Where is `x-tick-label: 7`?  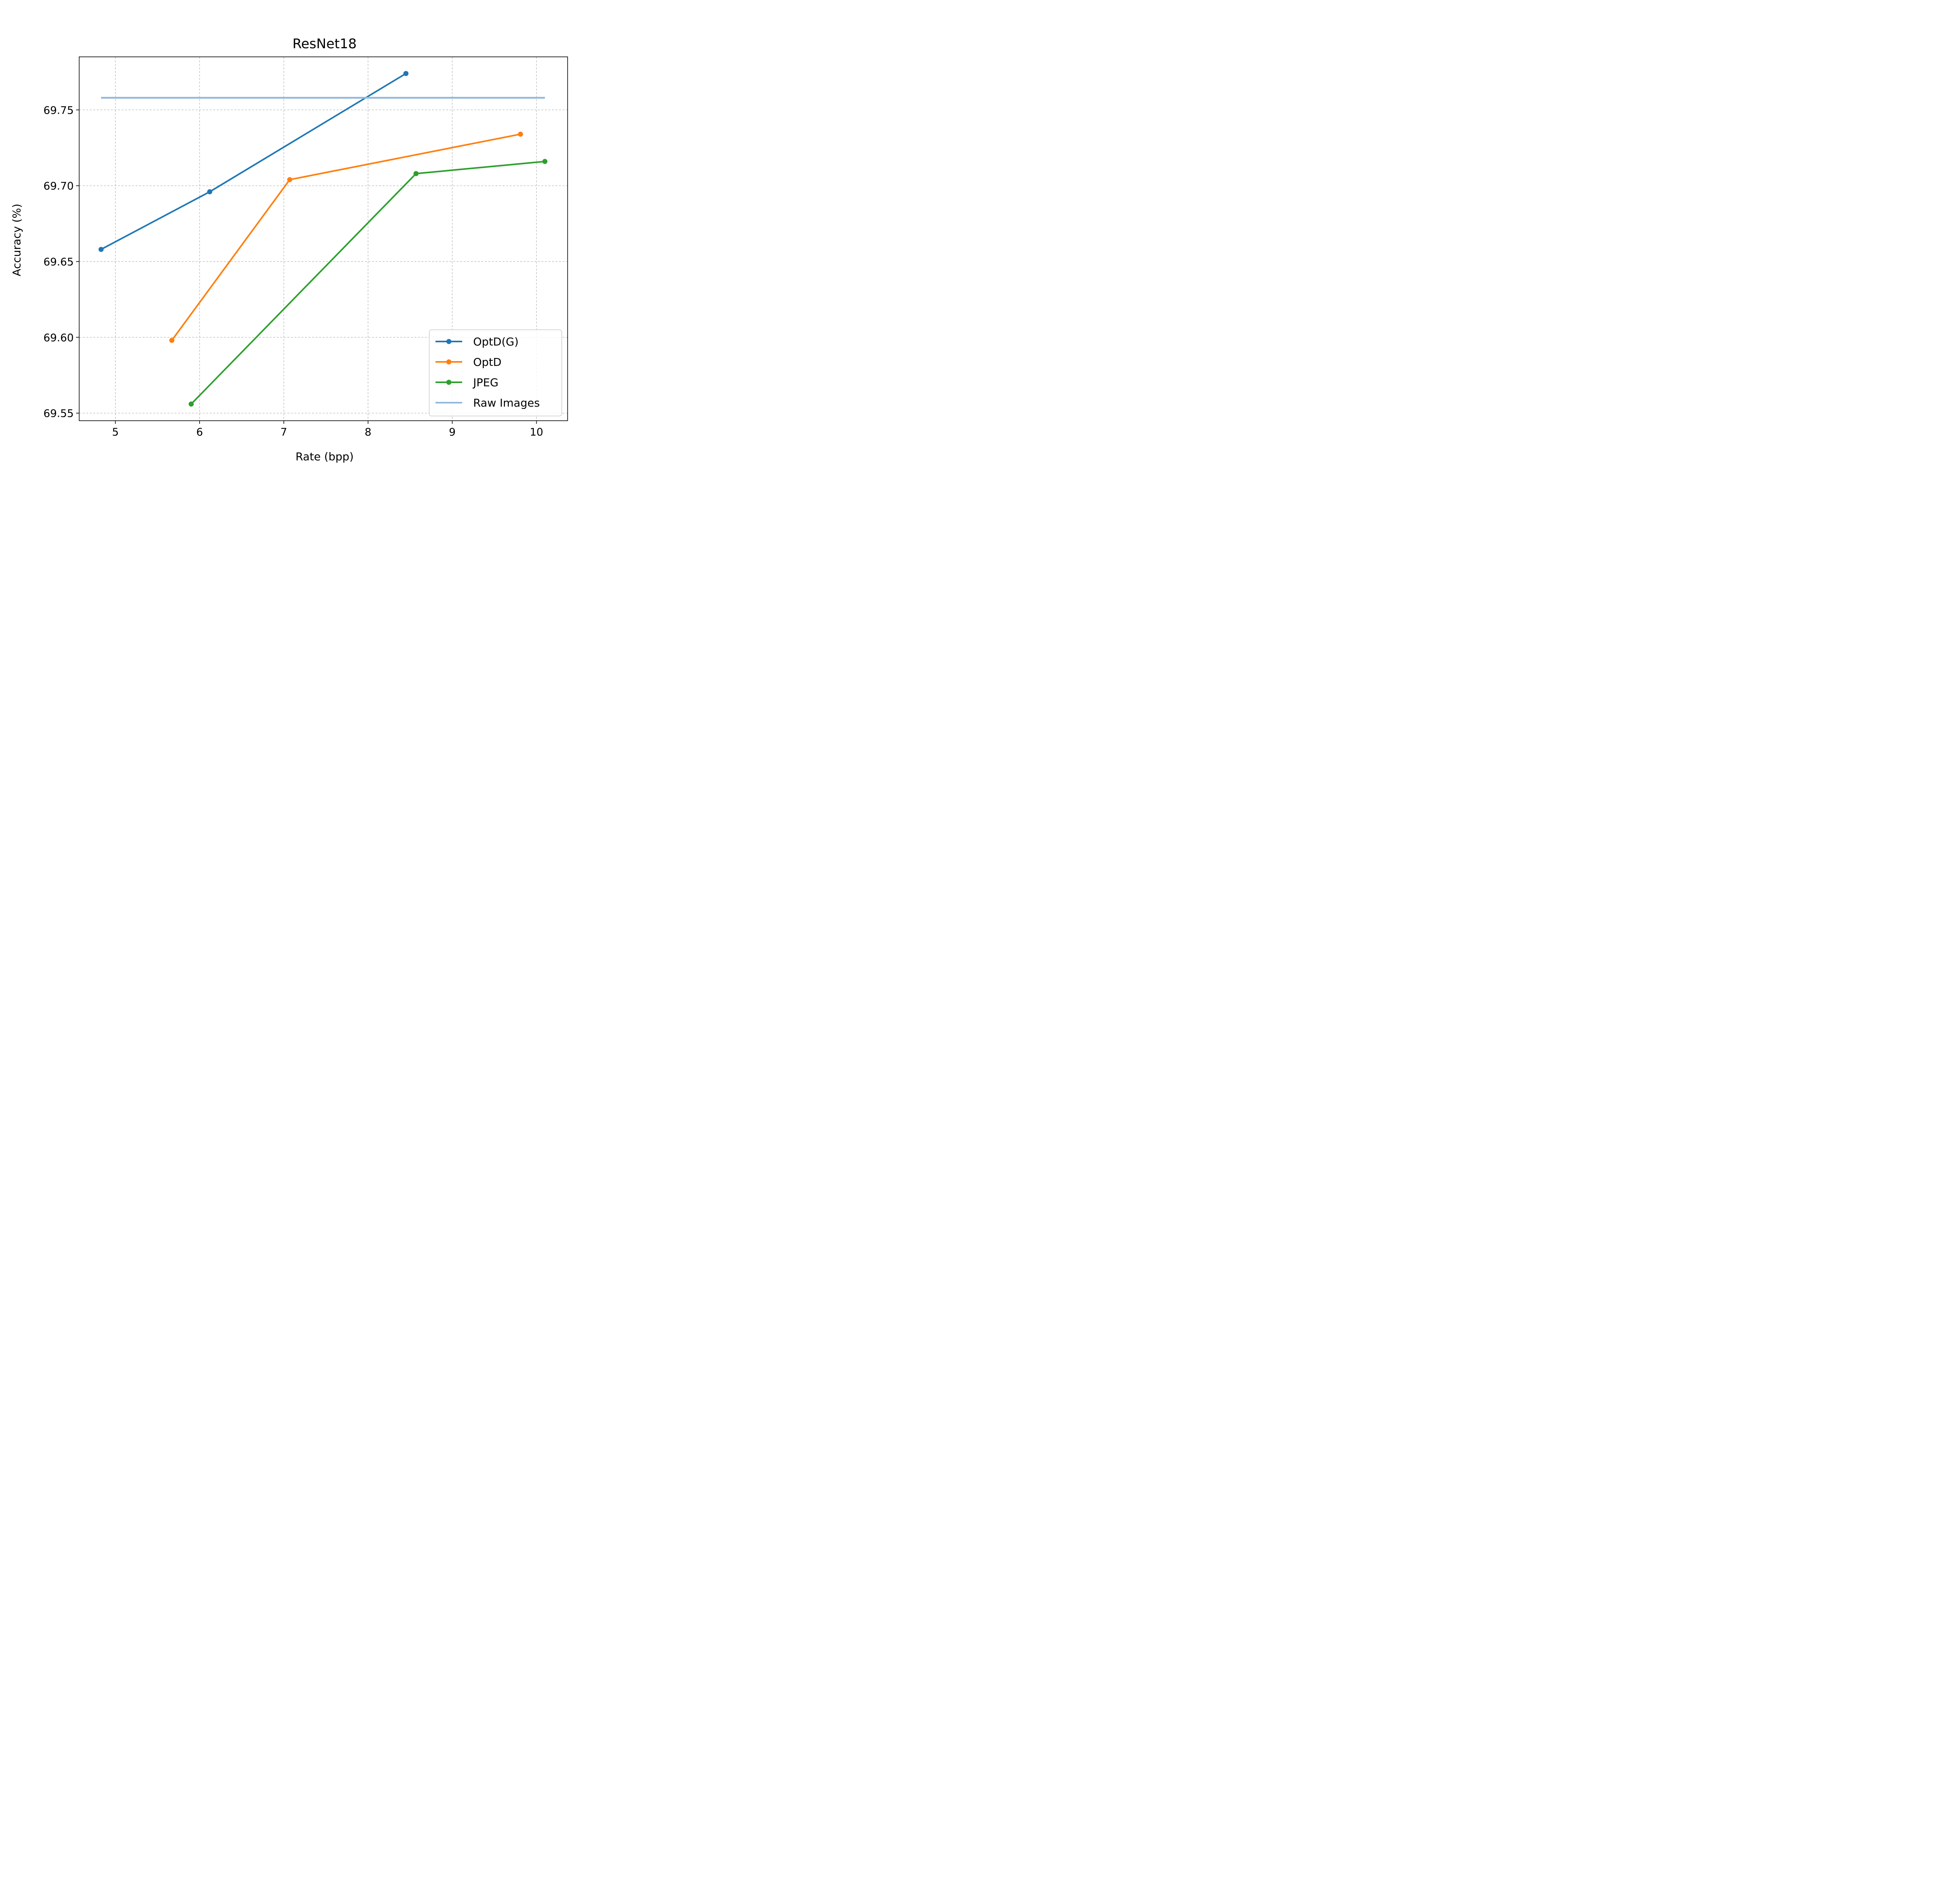
x-tick-label: 7 is located at coordinates (283, 432).